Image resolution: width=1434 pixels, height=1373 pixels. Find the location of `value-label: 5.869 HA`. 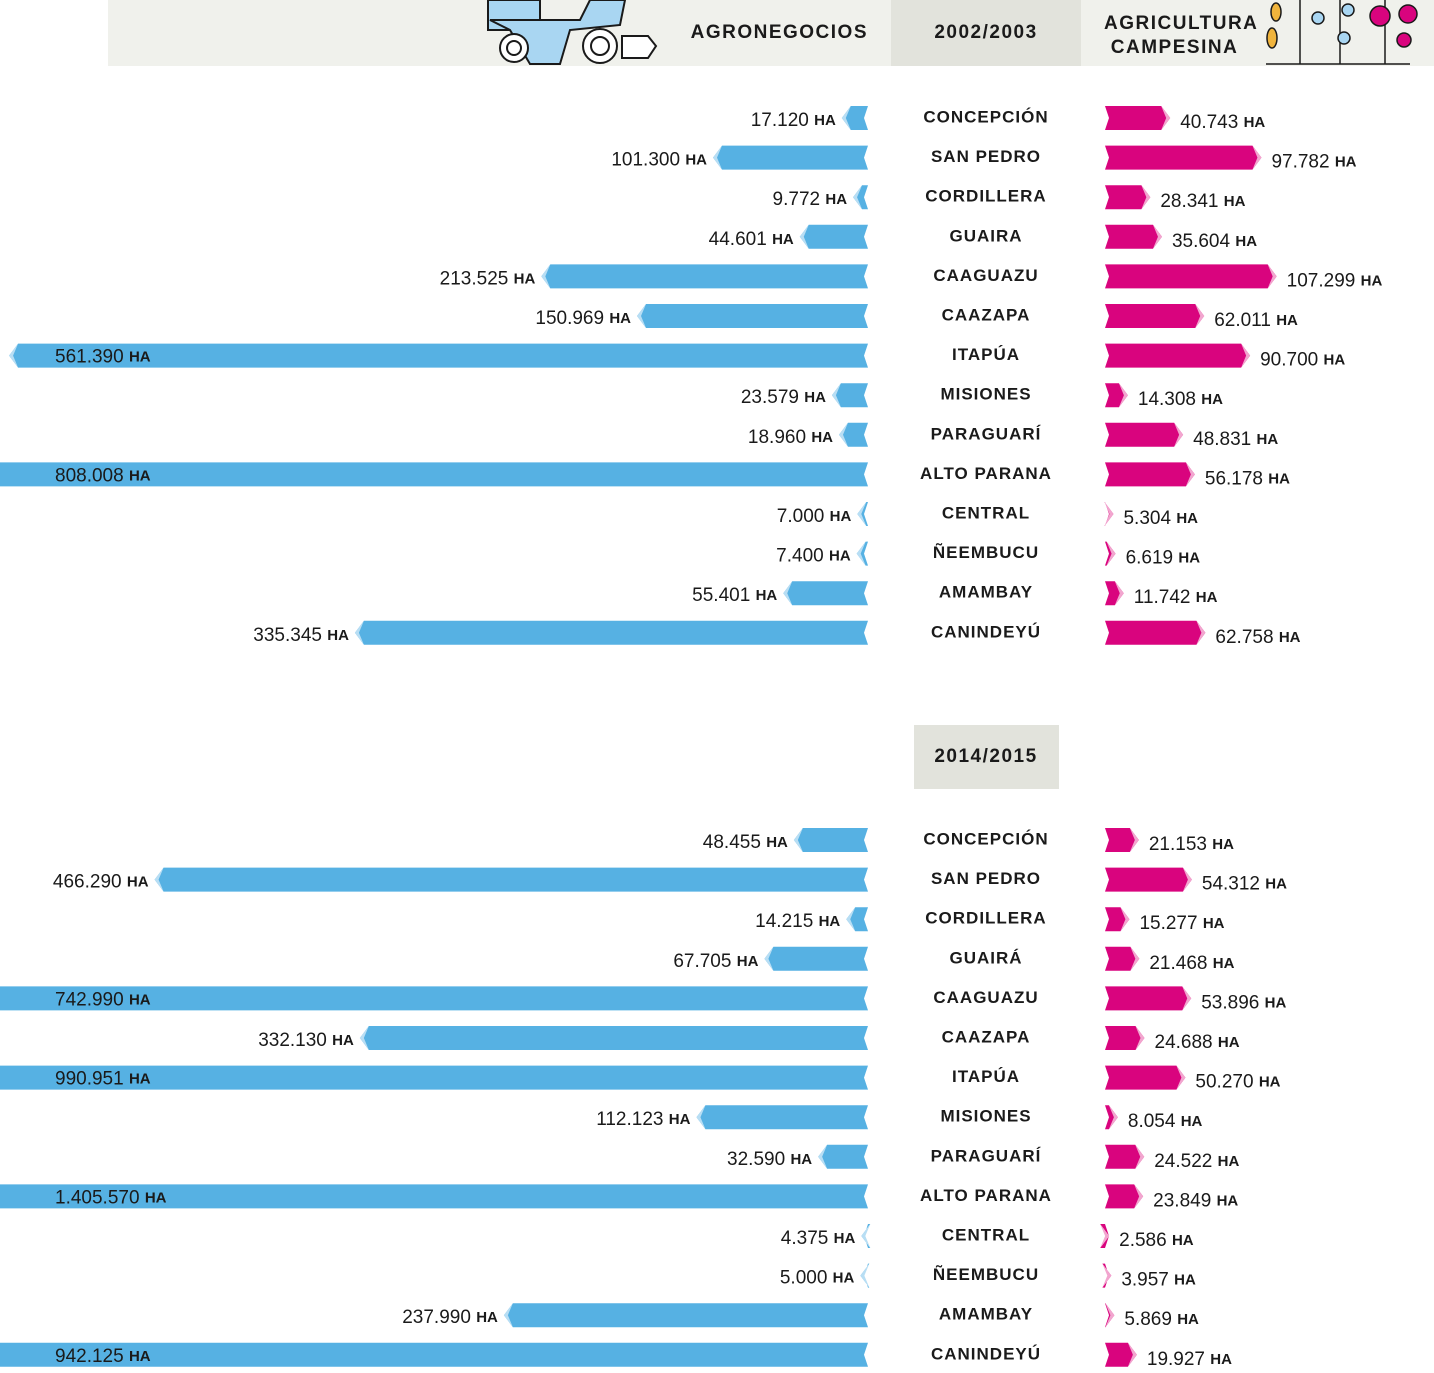

value-label: 5.869 HA is located at coordinates (1161, 1319).